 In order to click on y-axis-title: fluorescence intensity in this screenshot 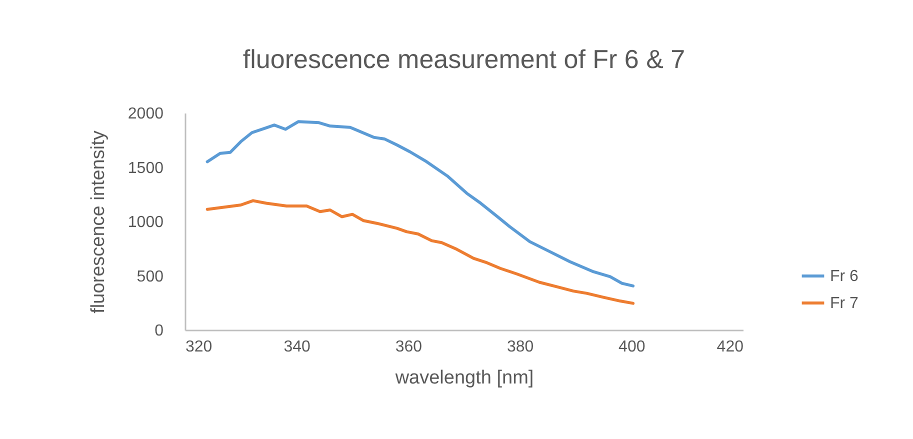, I will do `click(98, 222)`.